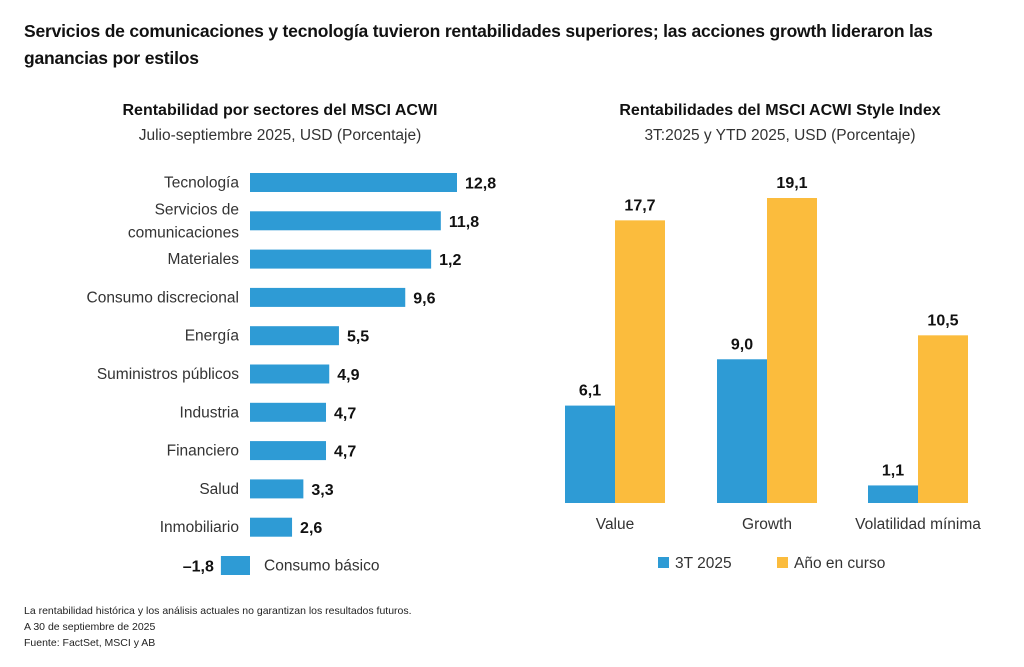  What do you see at coordinates (90, 627) in the screenshot?
I see `footer-date: A 30 de septiembre de 2025` at bounding box center [90, 627].